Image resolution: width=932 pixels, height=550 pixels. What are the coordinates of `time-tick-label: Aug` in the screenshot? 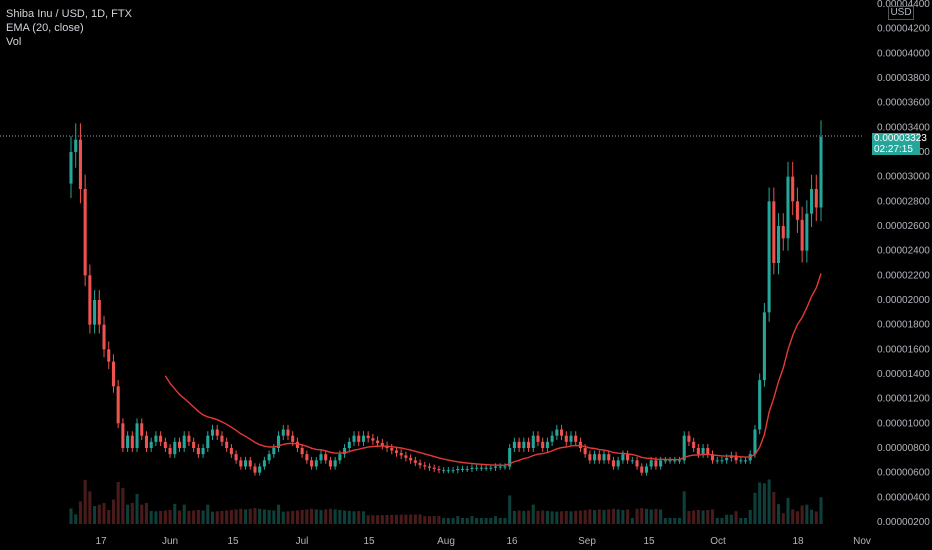 It's located at (446, 541).